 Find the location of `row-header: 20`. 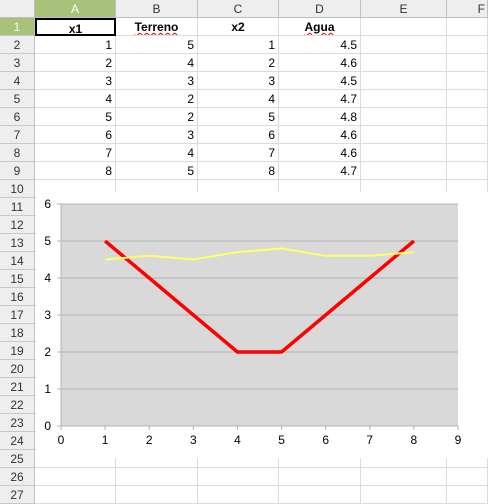

row-header: 20 is located at coordinates (17, 369).